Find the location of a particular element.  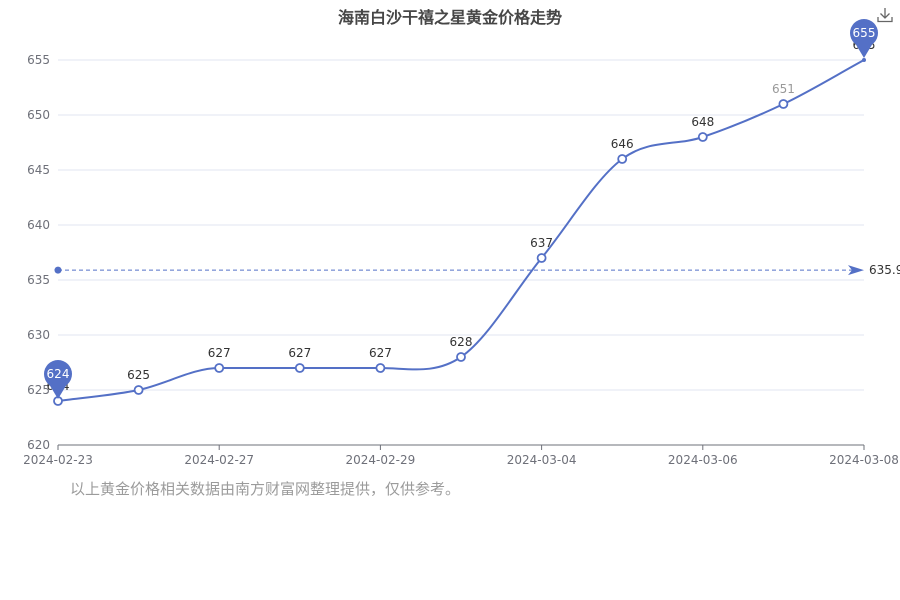

x-tick-label: 2024-03-04 is located at coordinates (542, 460).